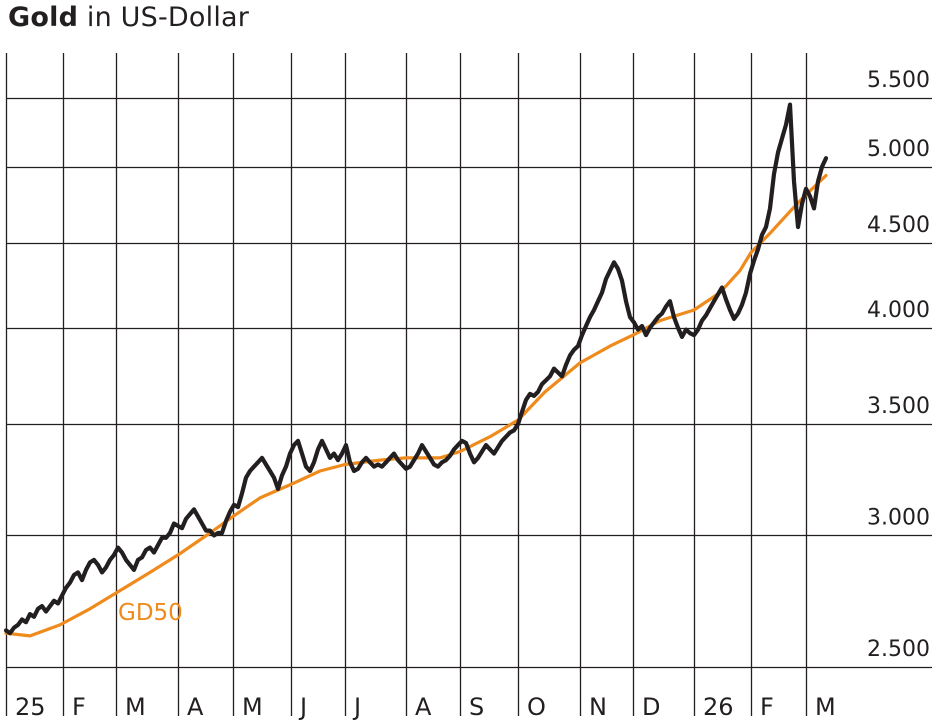 Image resolution: width=943 pixels, height=724 pixels. I want to click on x-tick-label: 25, so click(30, 707).